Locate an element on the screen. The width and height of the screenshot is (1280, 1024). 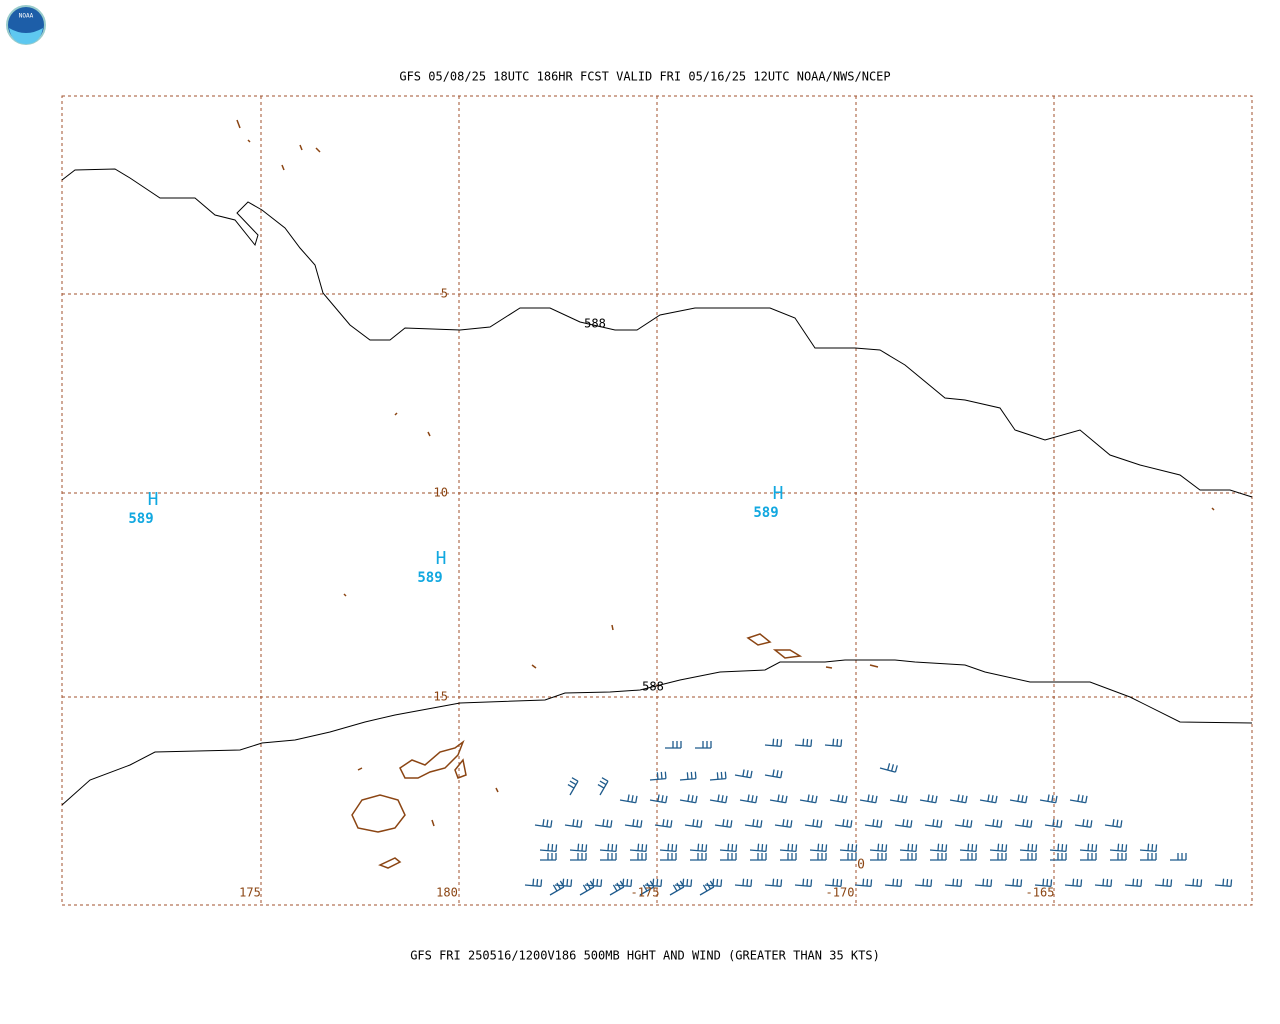
lat-label: -10 is located at coordinates (437, 493).